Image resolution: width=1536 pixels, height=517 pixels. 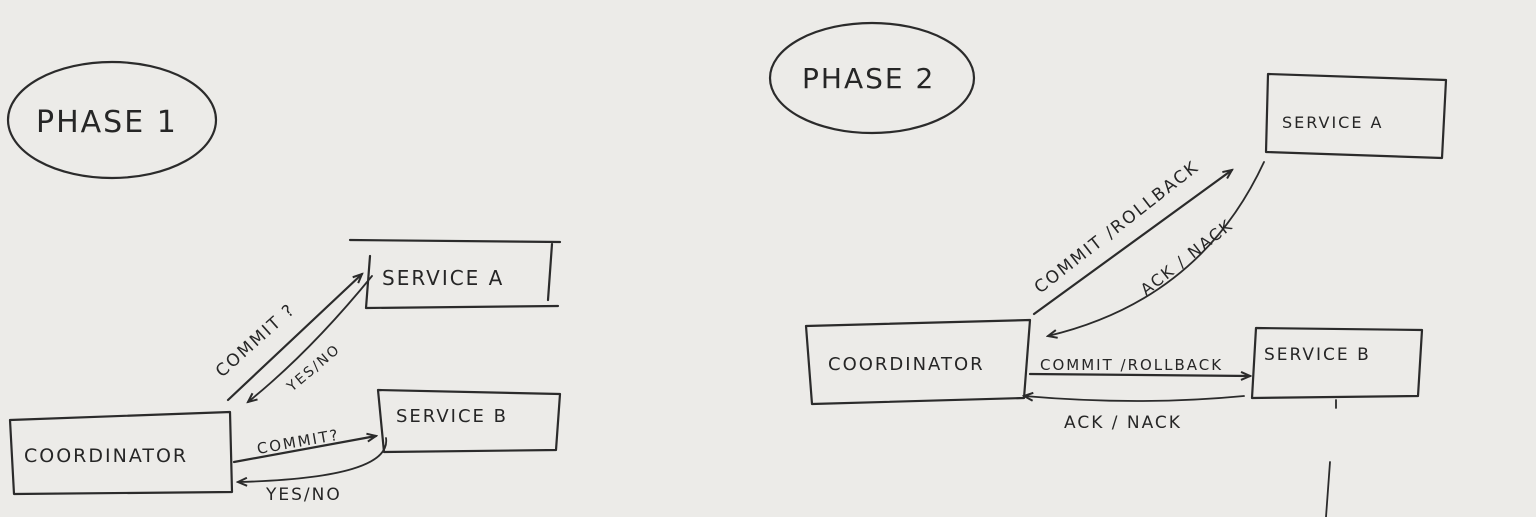 I want to click on phase2-service-b-box, so click(x=1337, y=363).